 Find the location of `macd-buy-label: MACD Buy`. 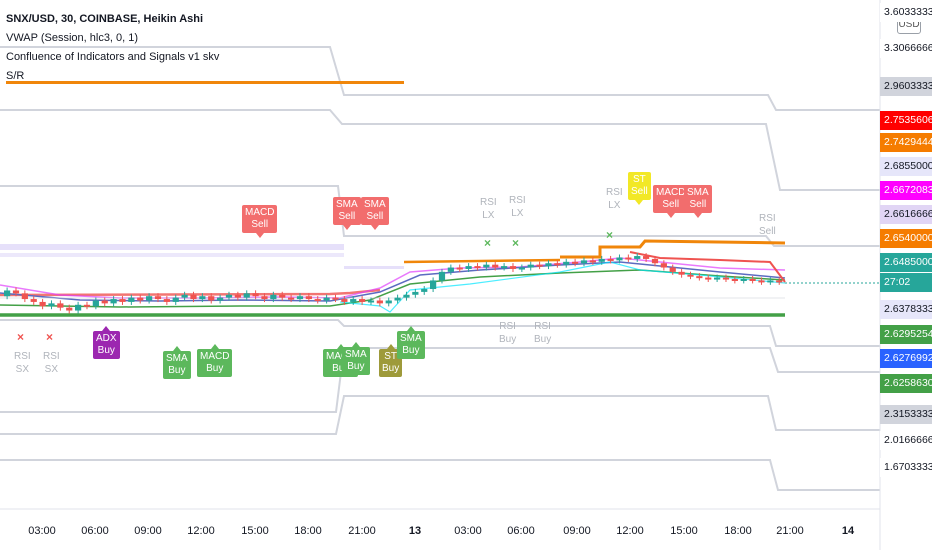

macd-buy-label: MACD Buy is located at coordinates (215, 360).